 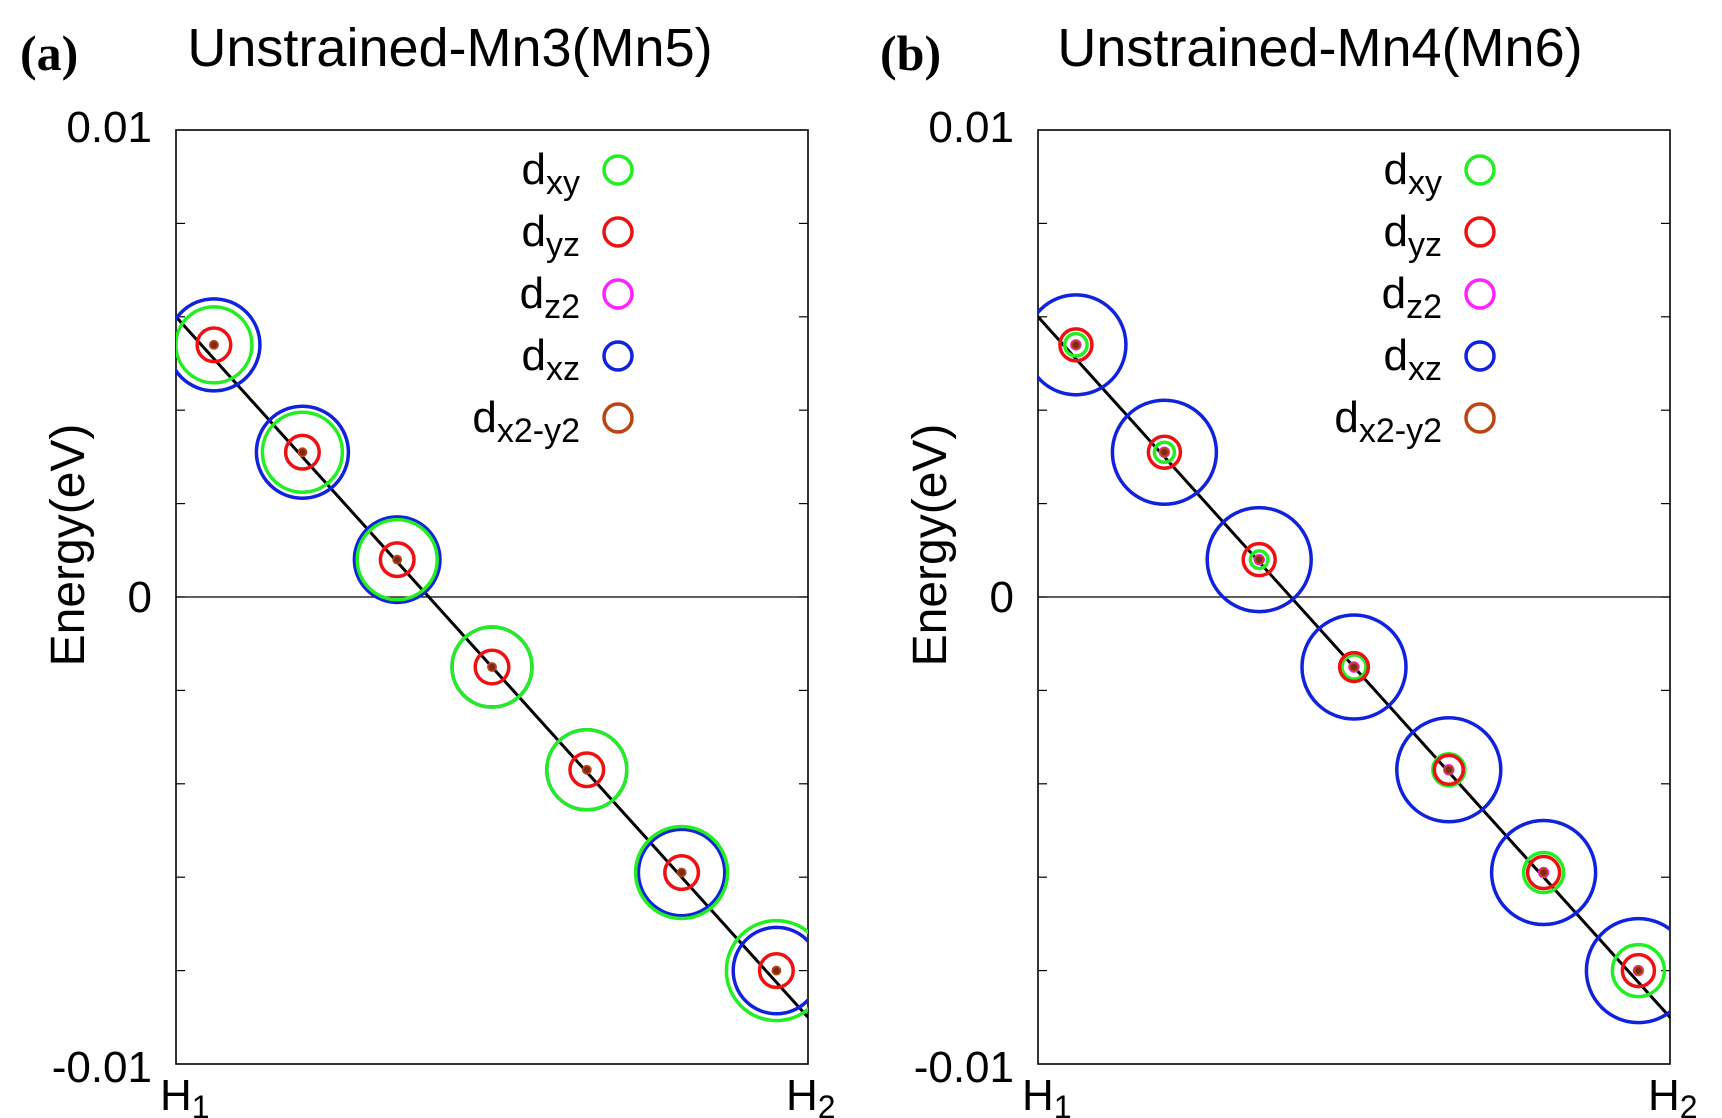 What do you see at coordinates (449, 48) in the screenshot?
I see `panel-a-title: Unstrained-Mn3(Mn5)` at bounding box center [449, 48].